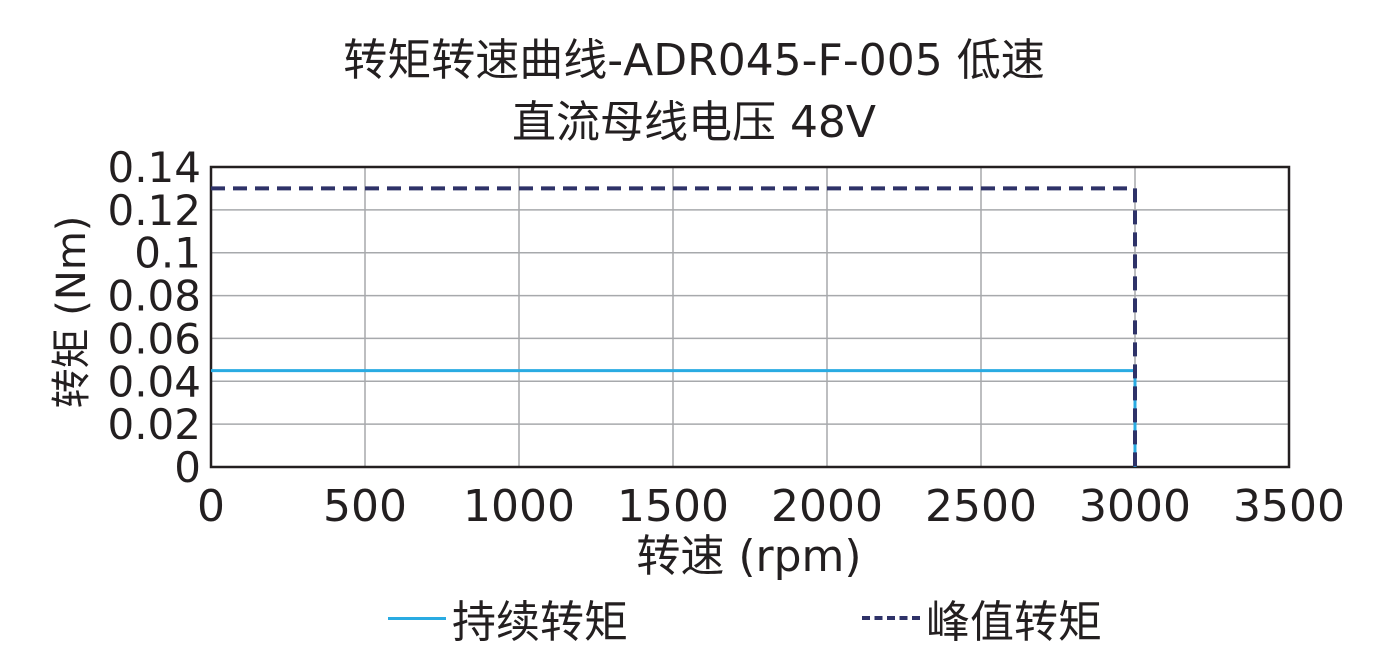 The width and height of the screenshot is (1388, 659). Describe the element at coordinates (365, 506) in the screenshot. I see `x-tick-label: 500` at that location.